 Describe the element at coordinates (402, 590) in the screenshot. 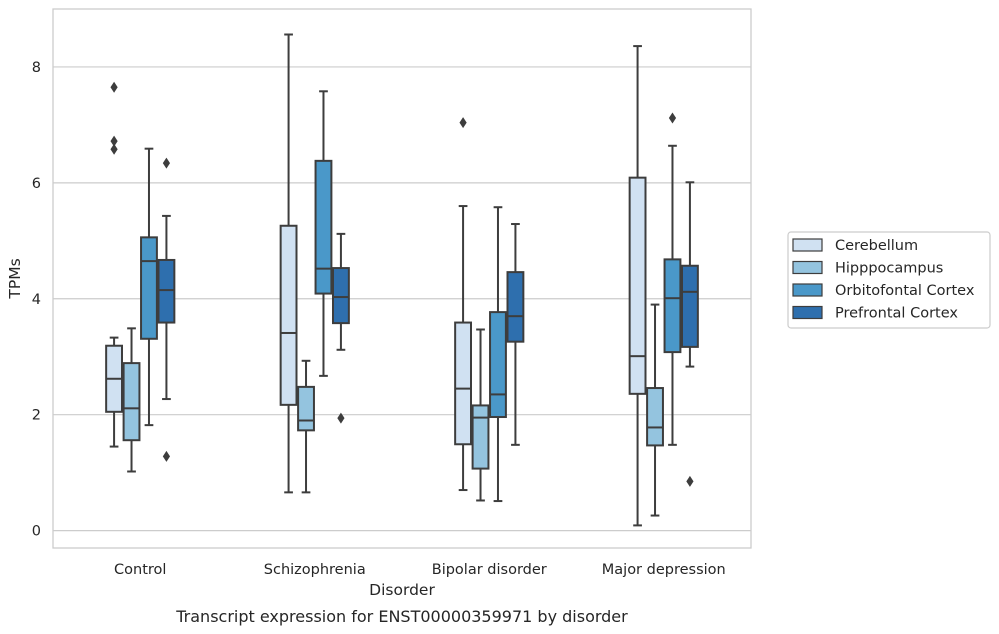

I see `x-axis-label: Disorder` at that location.